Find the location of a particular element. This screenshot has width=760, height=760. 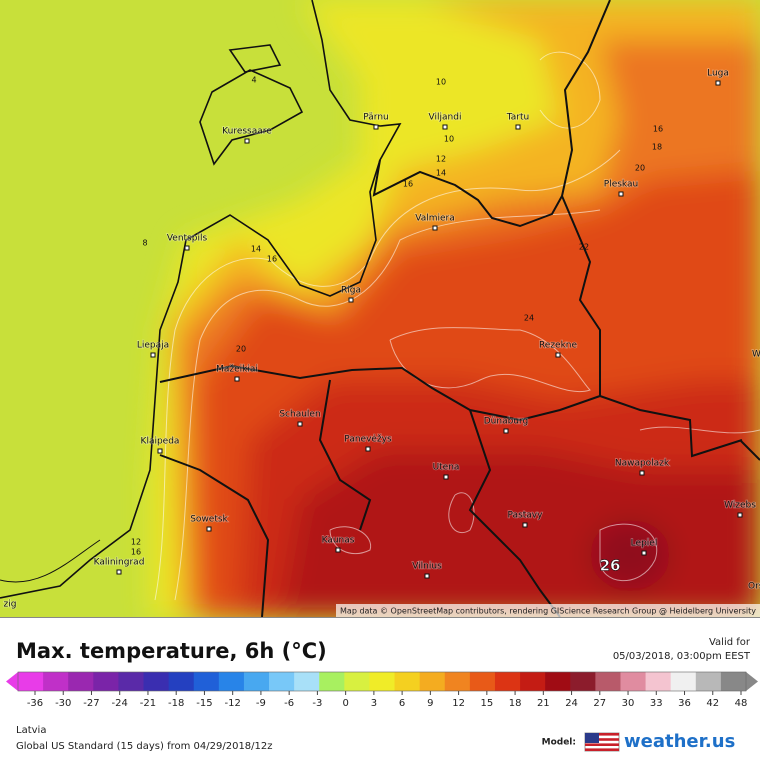

city-label: Kuressaare is located at coordinates (247, 132).